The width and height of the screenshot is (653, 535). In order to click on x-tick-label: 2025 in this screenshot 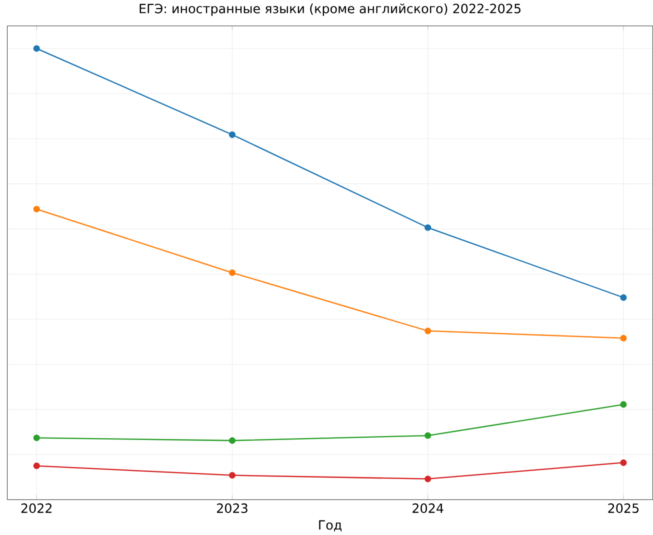, I will do `click(623, 508)`.